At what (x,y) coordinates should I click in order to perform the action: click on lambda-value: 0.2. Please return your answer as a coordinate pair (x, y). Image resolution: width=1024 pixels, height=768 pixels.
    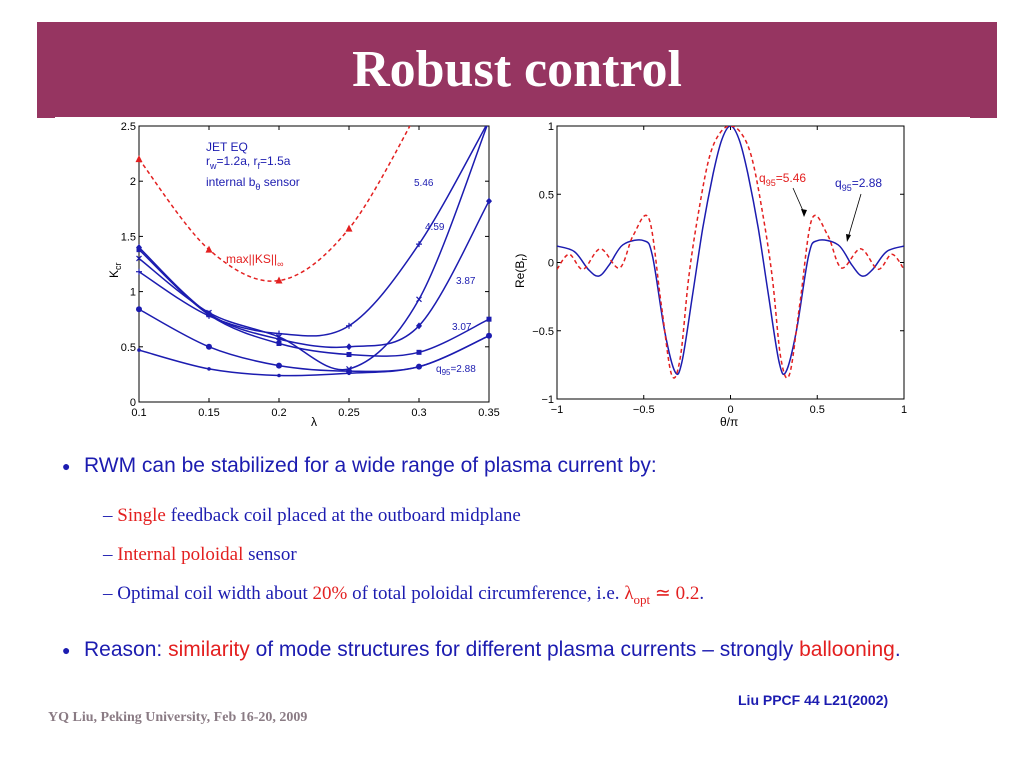
    Looking at the image, I should click on (687, 593).